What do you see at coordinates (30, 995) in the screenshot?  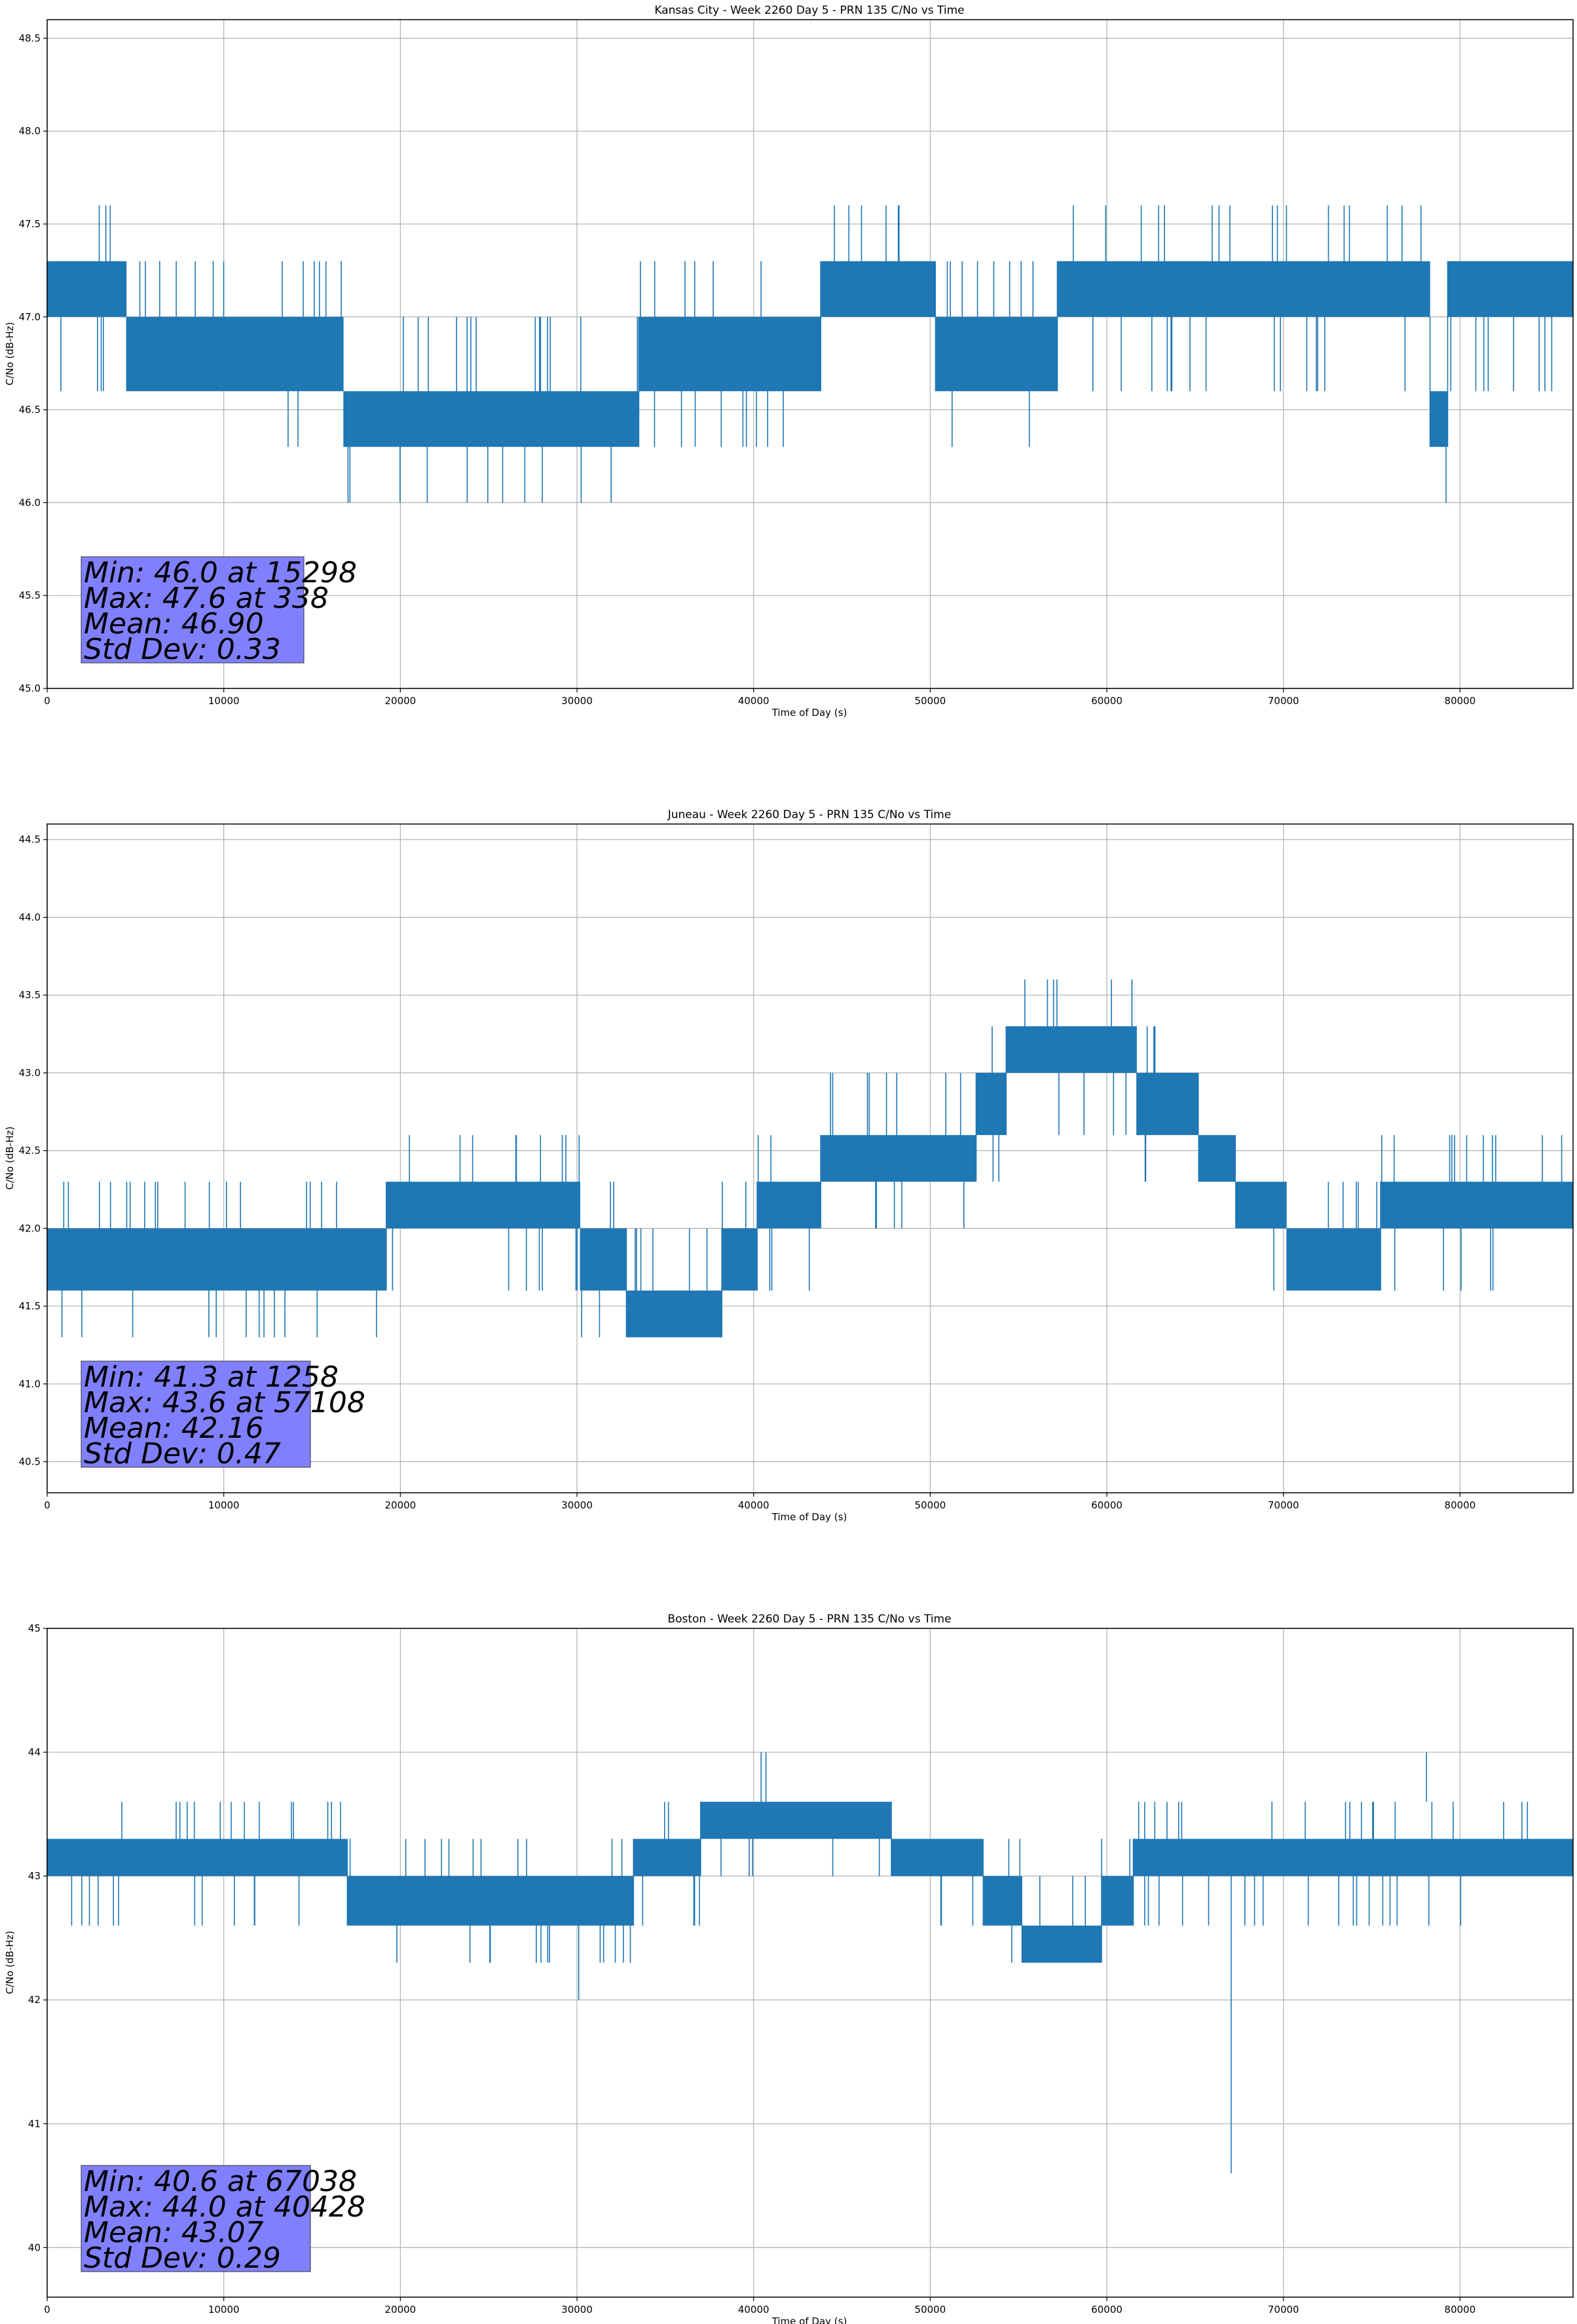 I see `y-tick-label: 43.5` at bounding box center [30, 995].